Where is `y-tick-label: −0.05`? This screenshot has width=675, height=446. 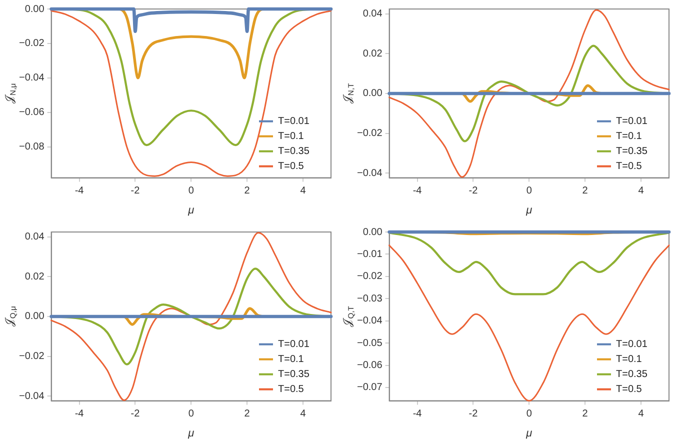
y-tick-label: −0.05 is located at coordinates (369, 343).